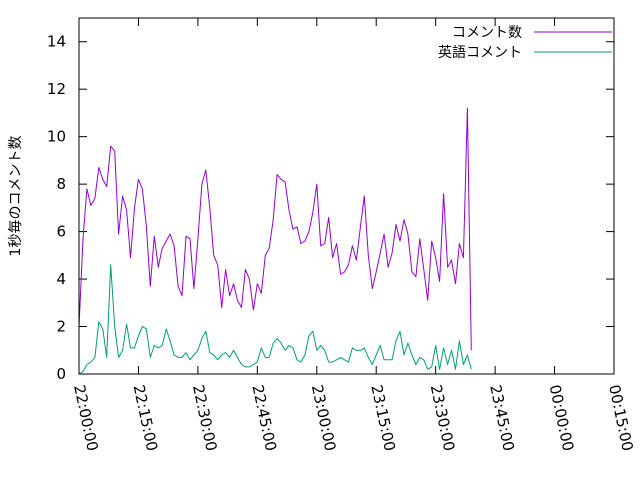  Describe the element at coordinates (61, 279) in the screenshot. I see `y-tick-label: 4` at that location.